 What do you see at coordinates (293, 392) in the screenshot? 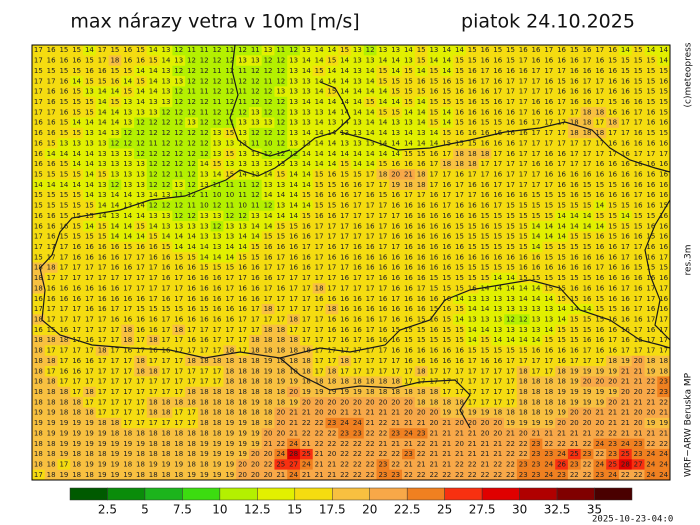
I see `cell-value: 20` at bounding box center [293, 392].